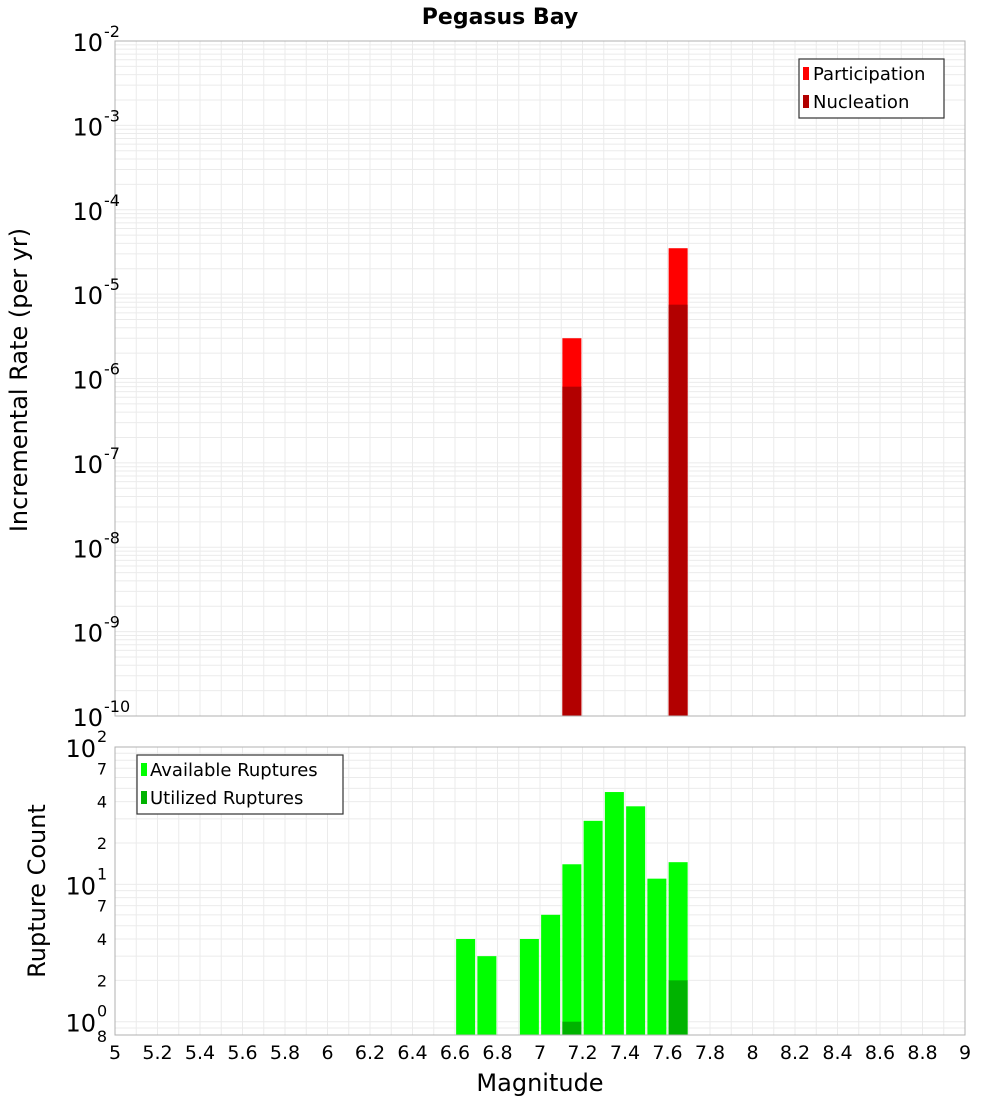 Image resolution: width=1000 pixels, height=1100 pixels. Describe the element at coordinates (806, 101) in the screenshot. I see `nucleation-legend-swatch` at that location.